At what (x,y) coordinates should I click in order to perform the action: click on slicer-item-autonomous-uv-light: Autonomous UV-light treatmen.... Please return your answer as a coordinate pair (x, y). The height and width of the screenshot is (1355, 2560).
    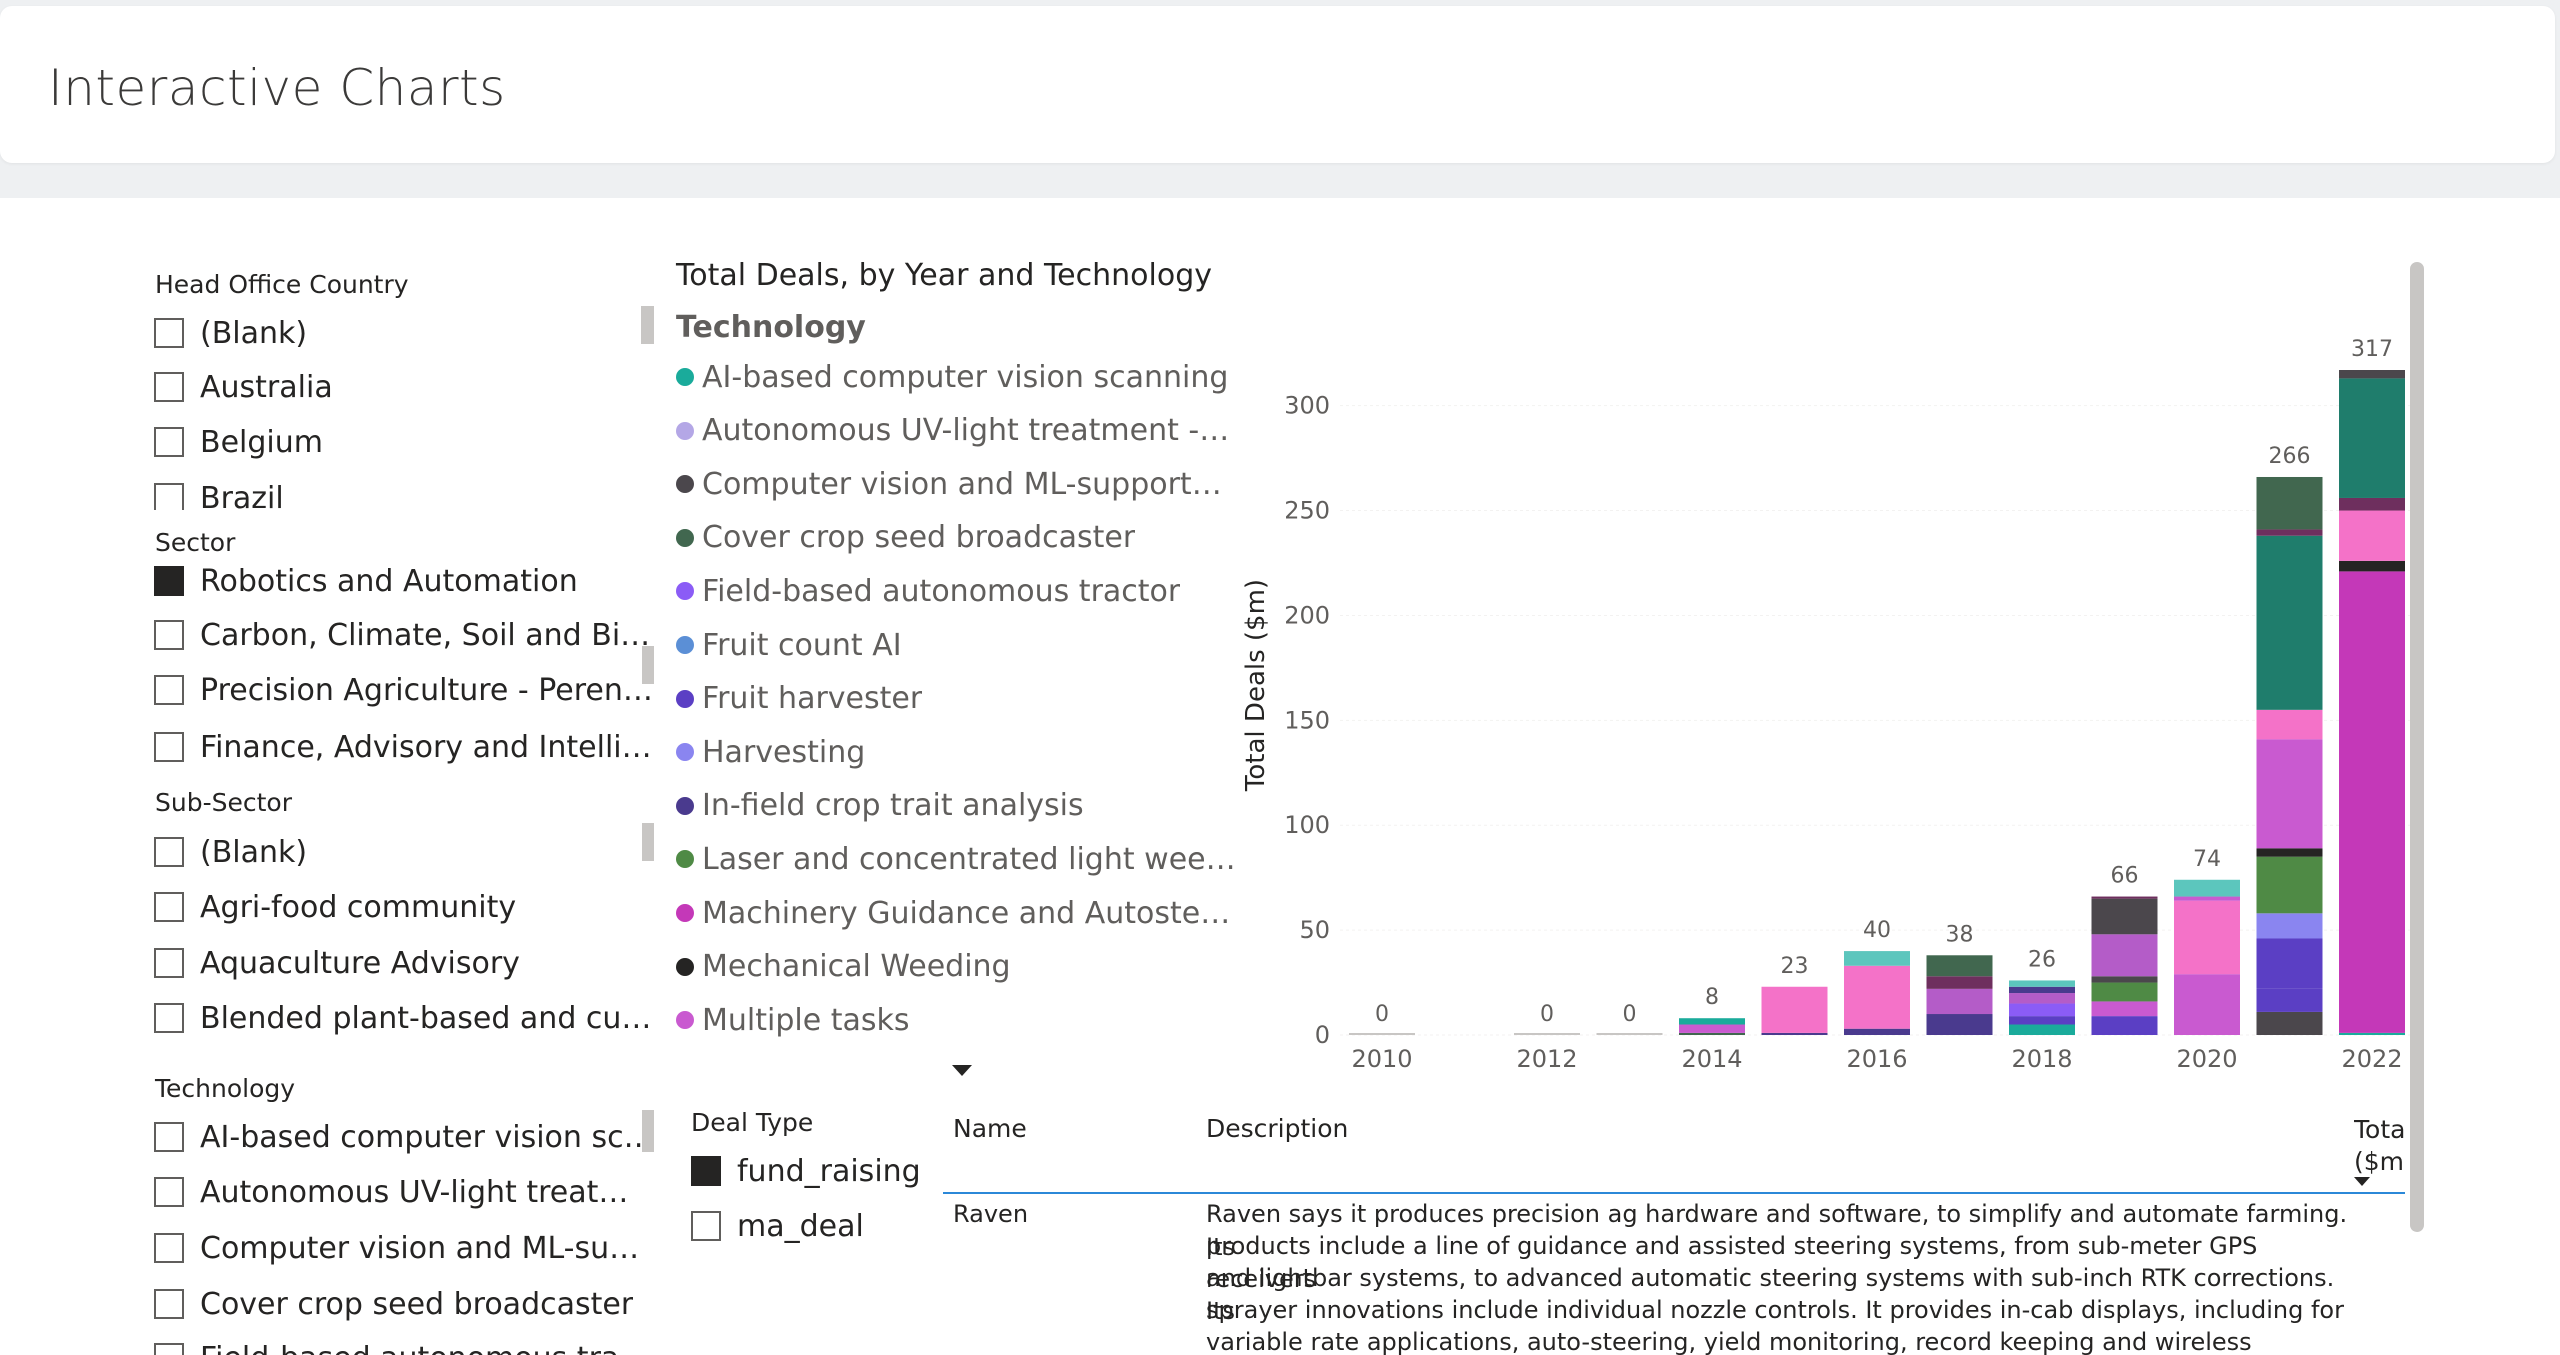
    Looking at the image, I should click on (404, 1192).